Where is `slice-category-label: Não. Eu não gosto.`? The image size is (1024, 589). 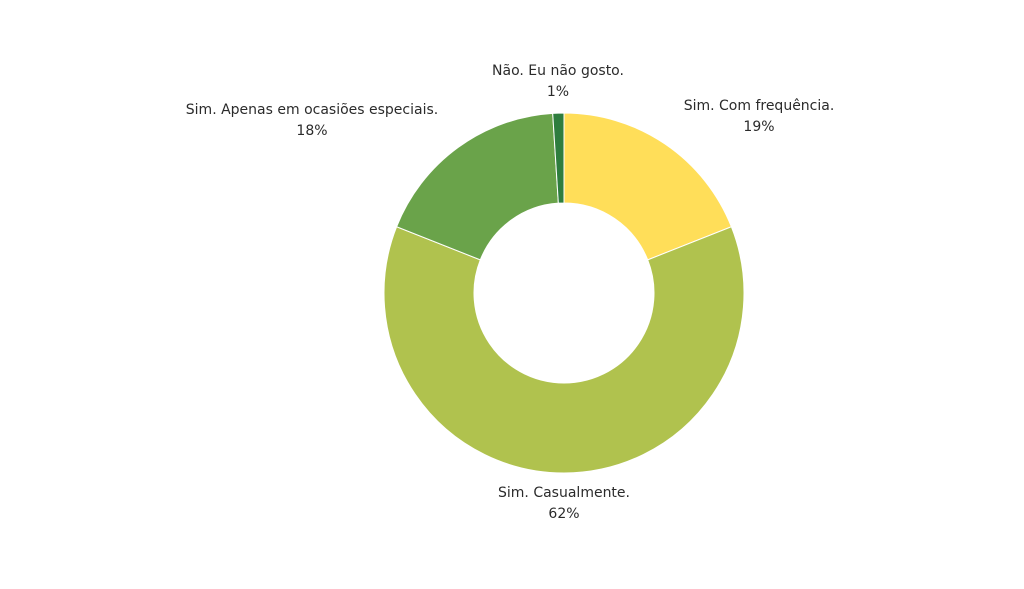 slice-category-label: Não. Eu não gosto. is located at coordinates (558, 71).